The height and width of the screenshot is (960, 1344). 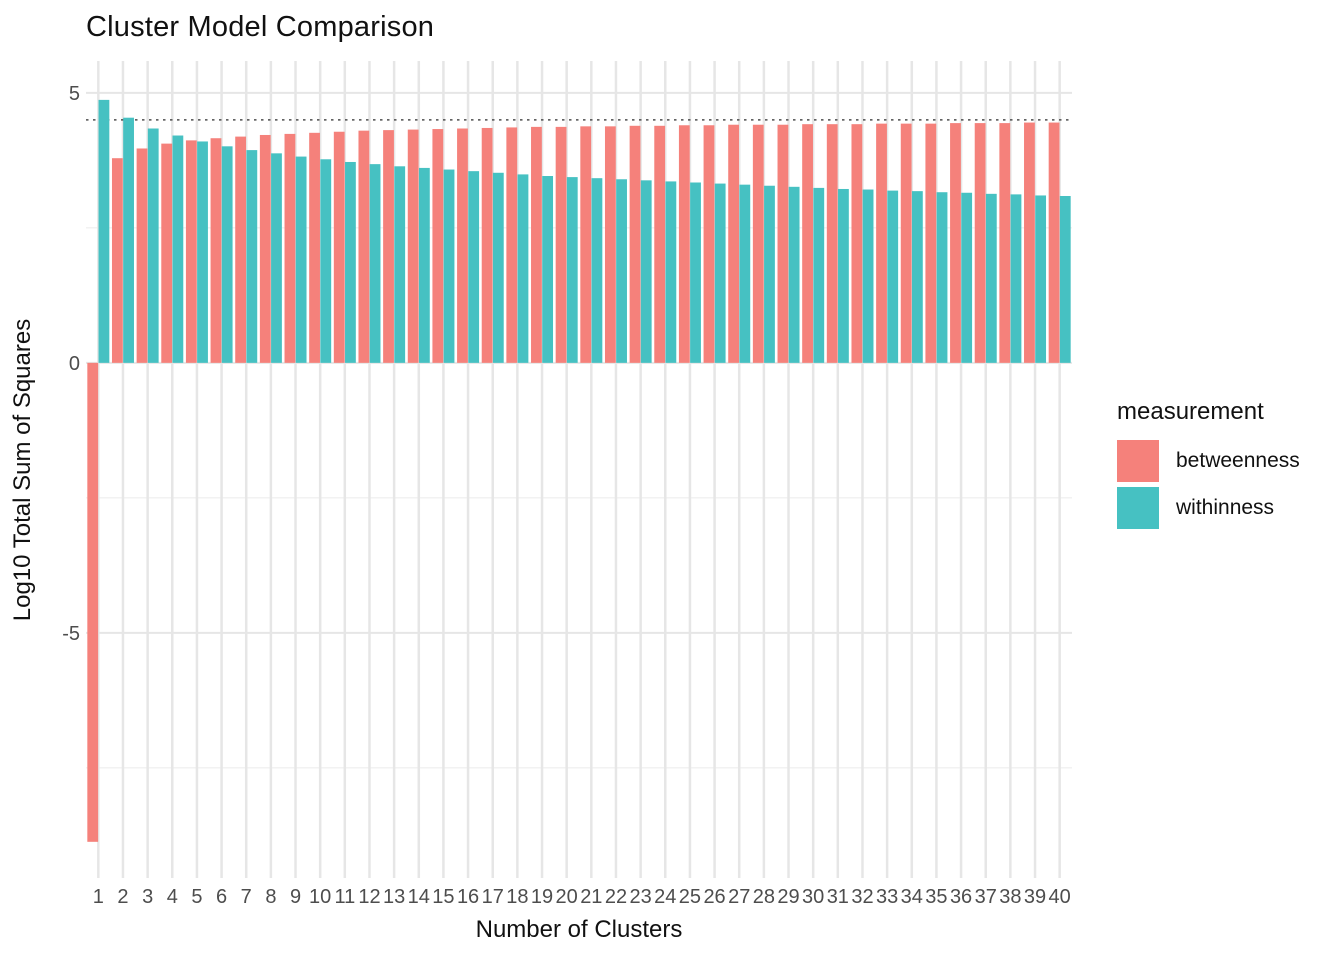 I want to click on legend-item-betweenness: betweenness, so click(x=1208, y=461).